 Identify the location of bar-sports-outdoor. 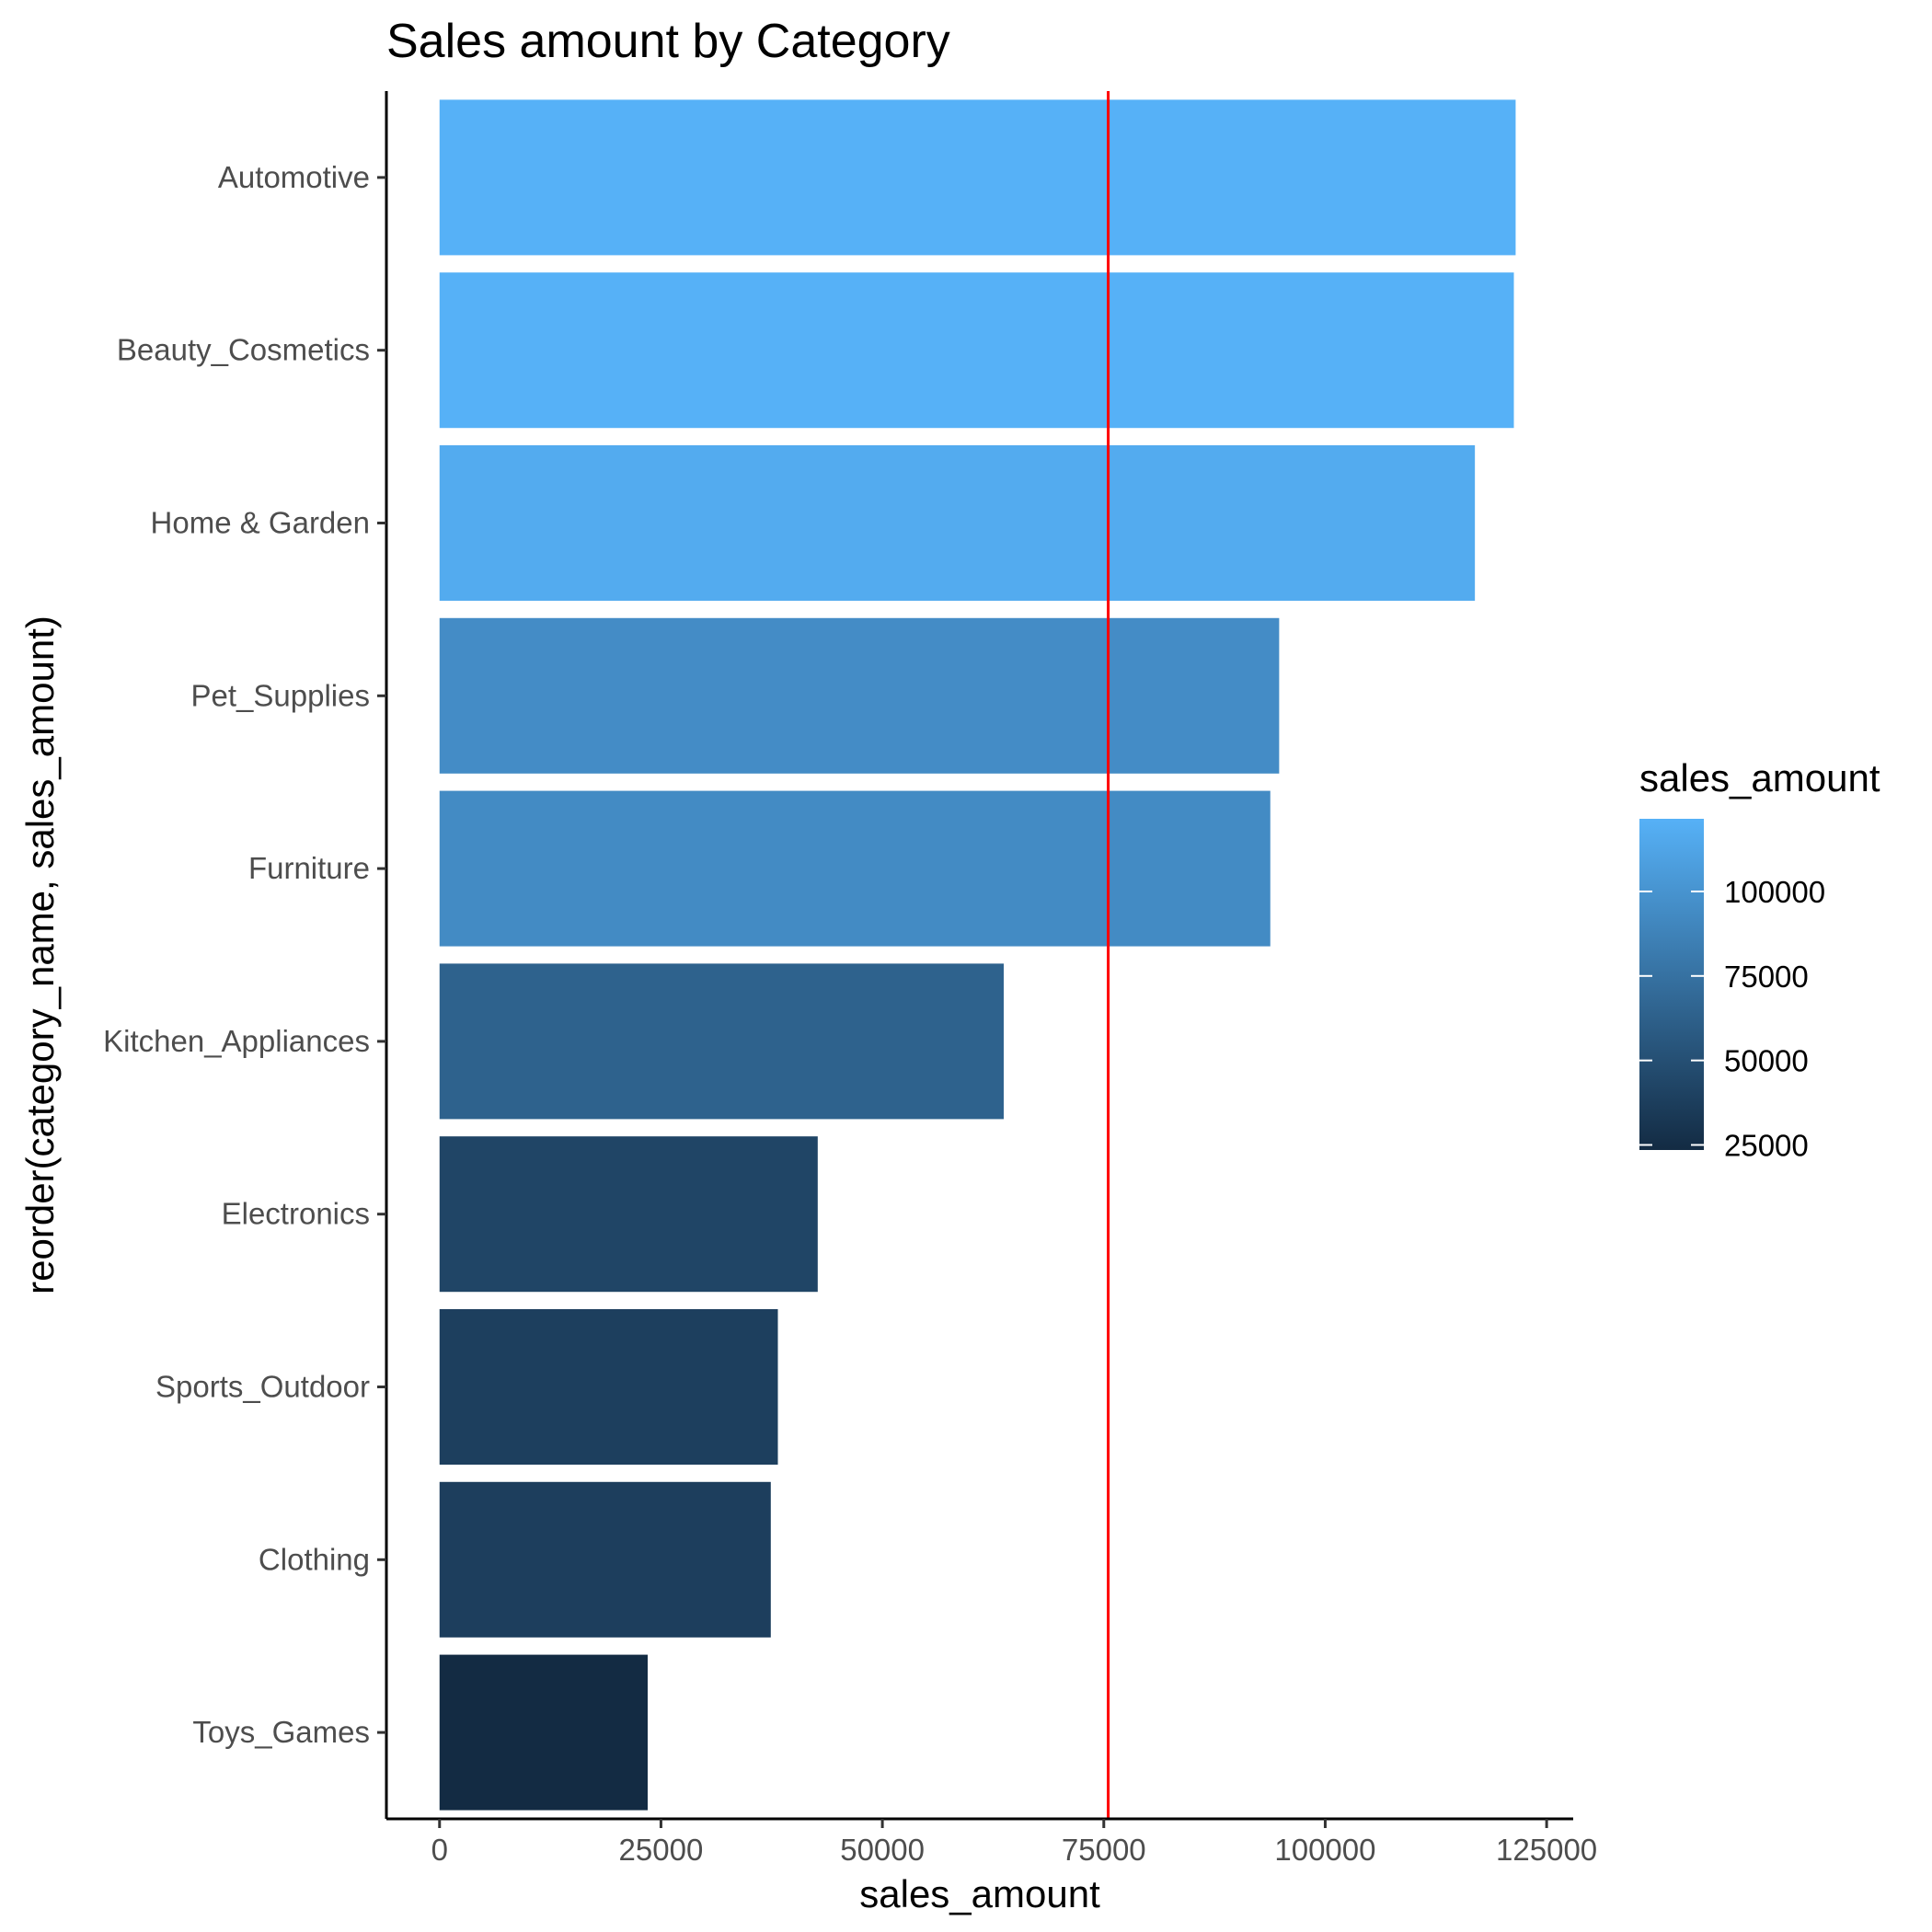
(608, 1387).